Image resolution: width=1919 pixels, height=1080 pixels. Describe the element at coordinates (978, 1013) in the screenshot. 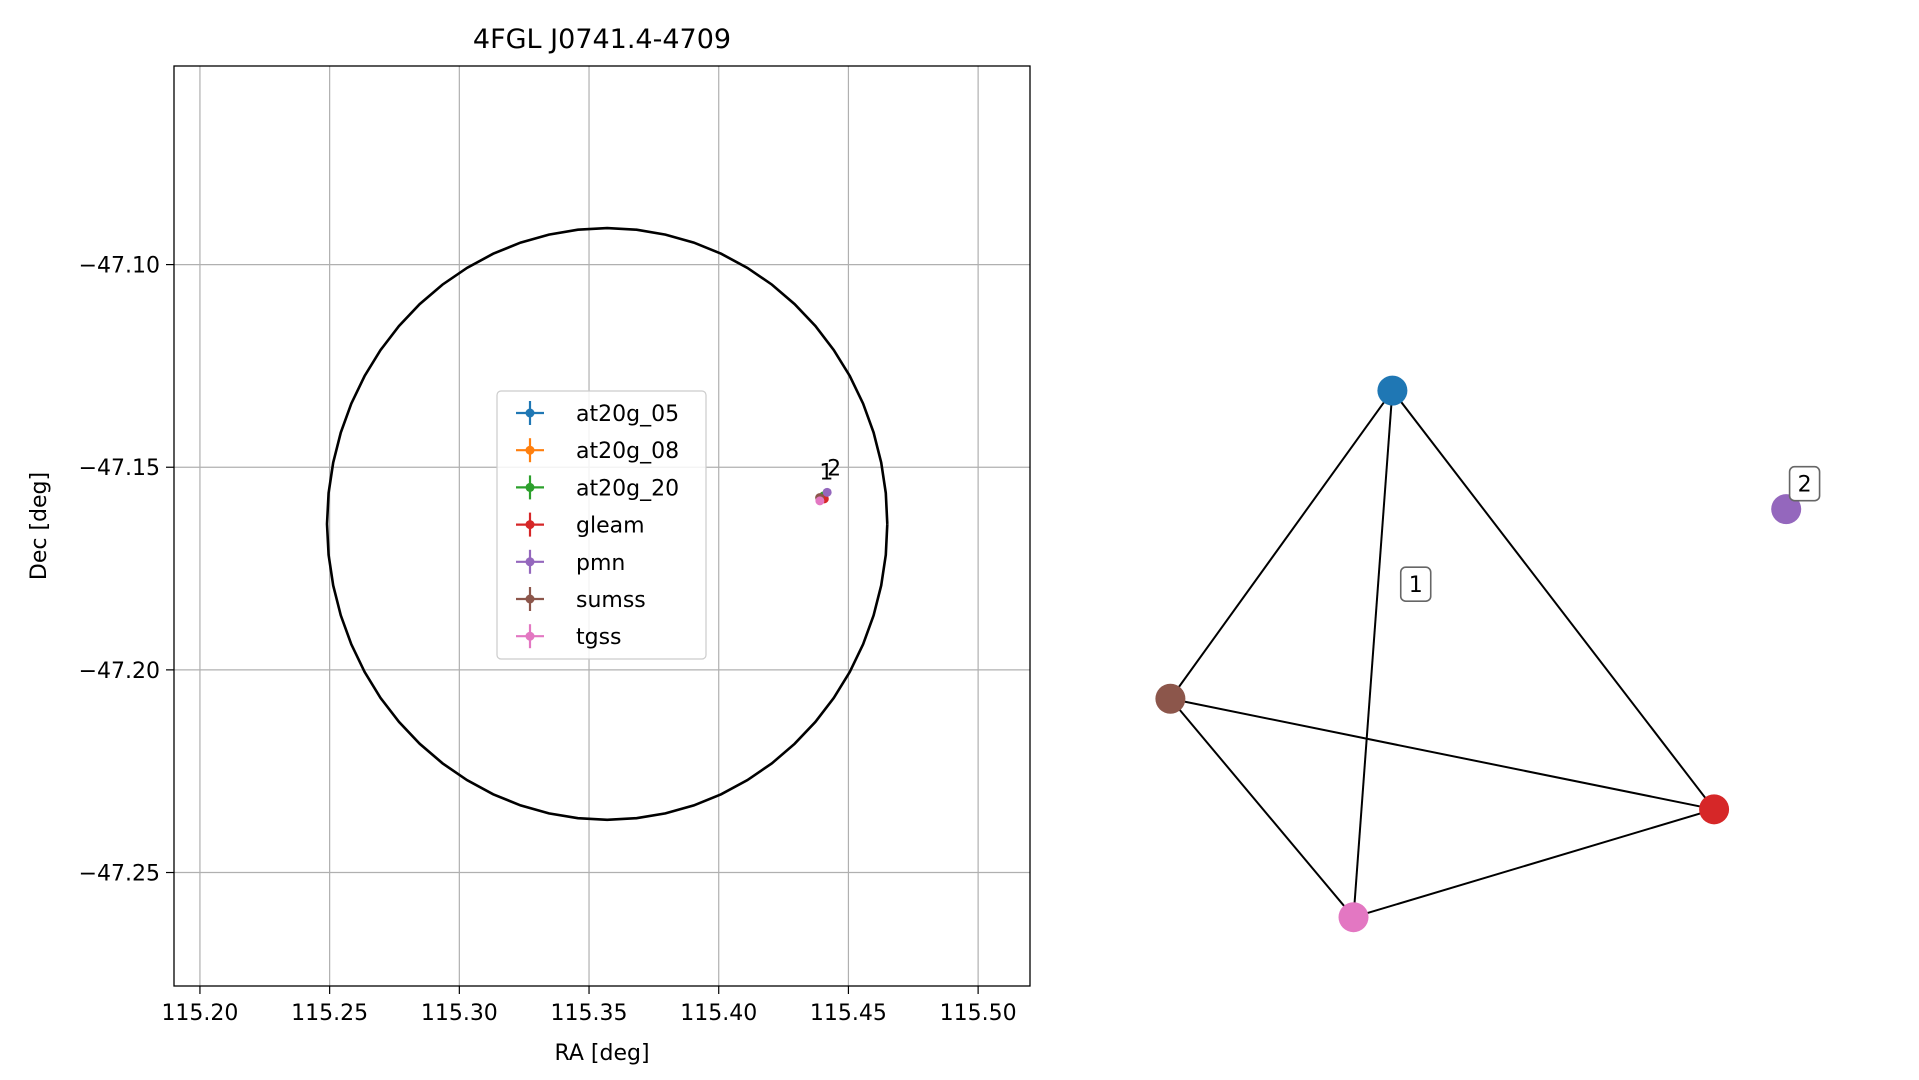

I see `x-tick-label: 115.50` at that location.